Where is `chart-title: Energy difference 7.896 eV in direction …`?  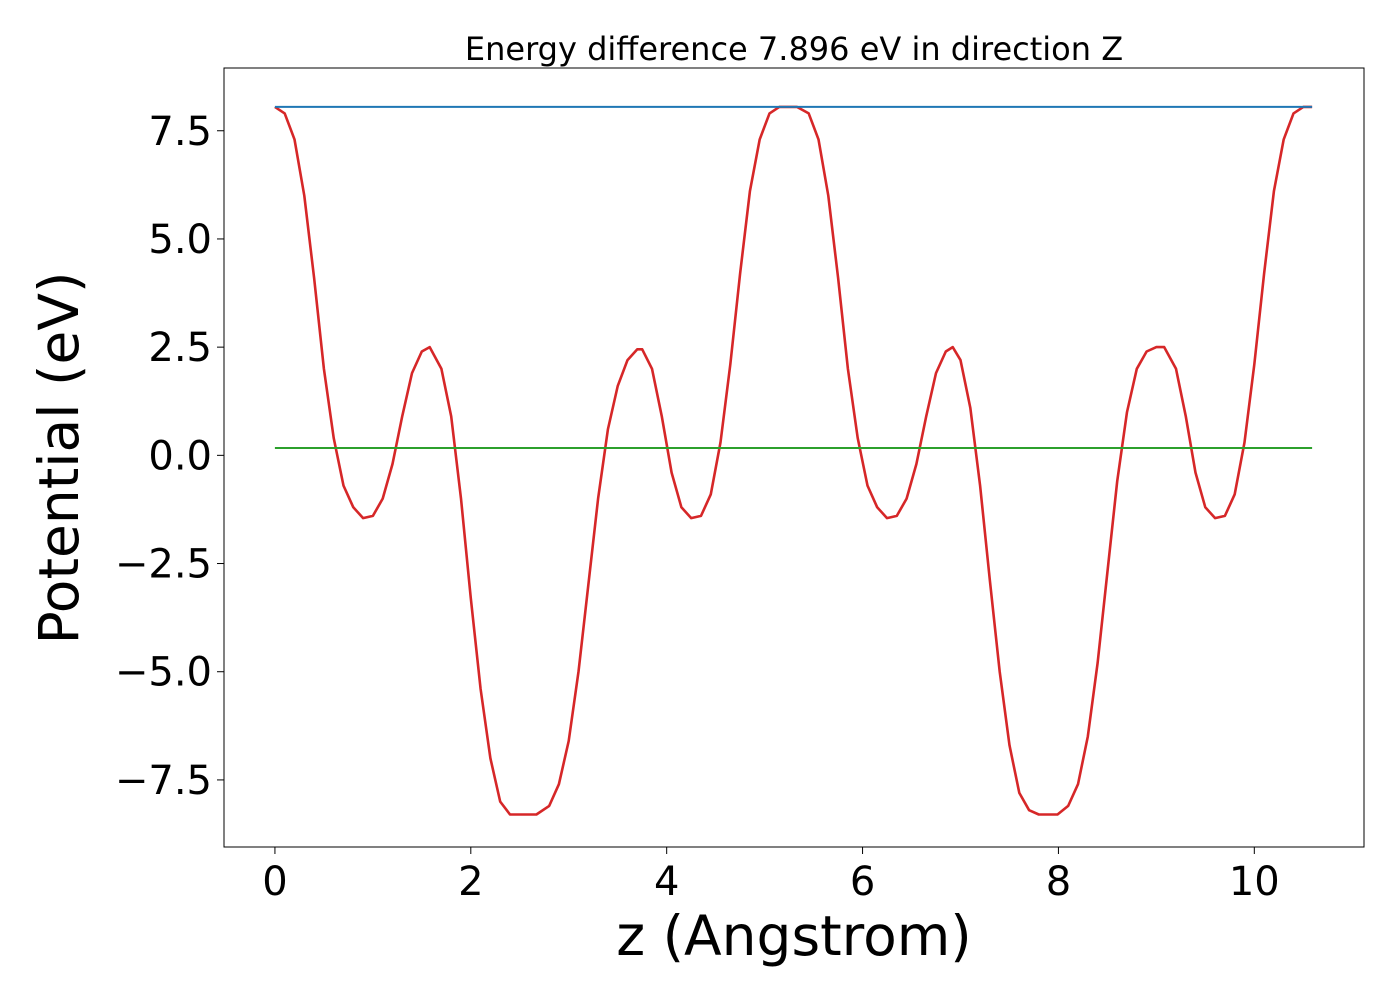 chart-title: Energy difference 7.896 eV in direction … is located at coordinates (794, 49).